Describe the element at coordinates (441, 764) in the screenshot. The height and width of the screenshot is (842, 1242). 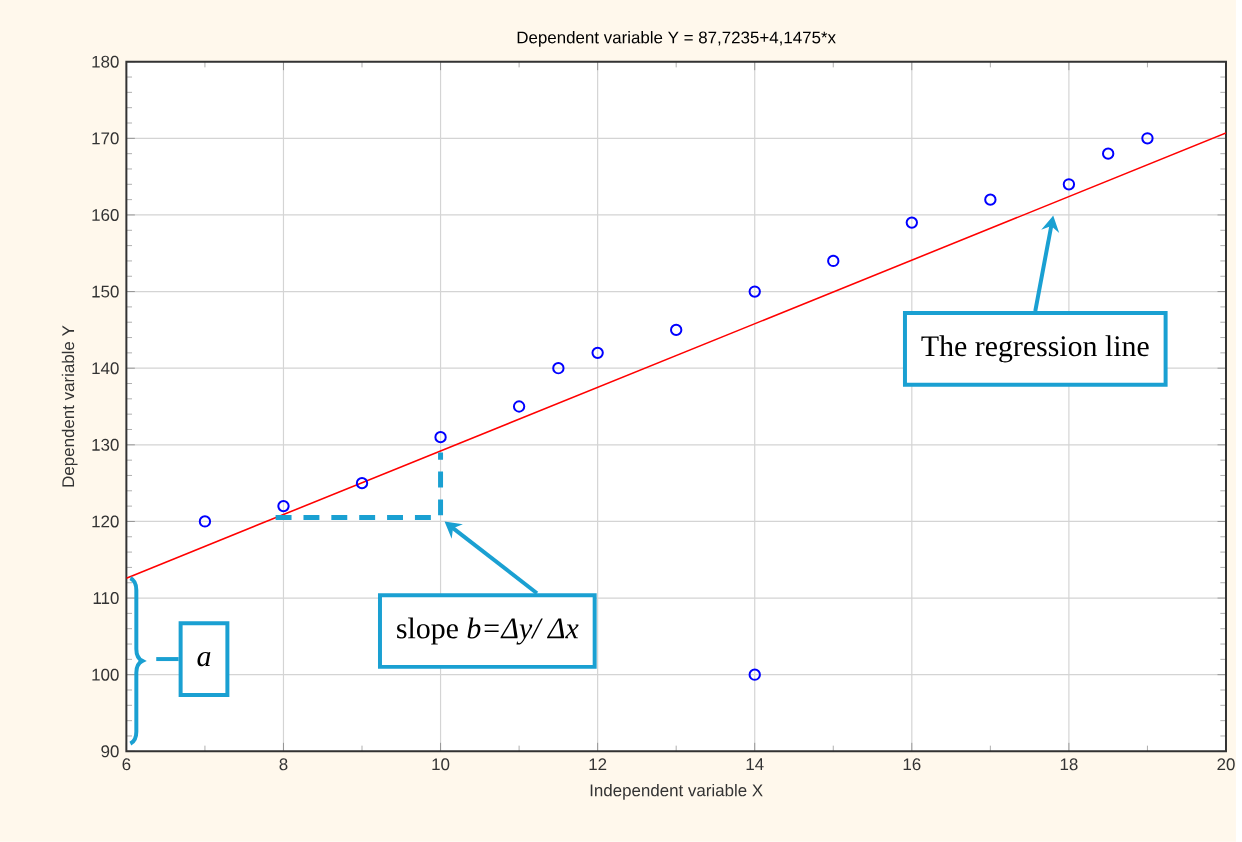
I see `x-tick-label: 10` at that location.